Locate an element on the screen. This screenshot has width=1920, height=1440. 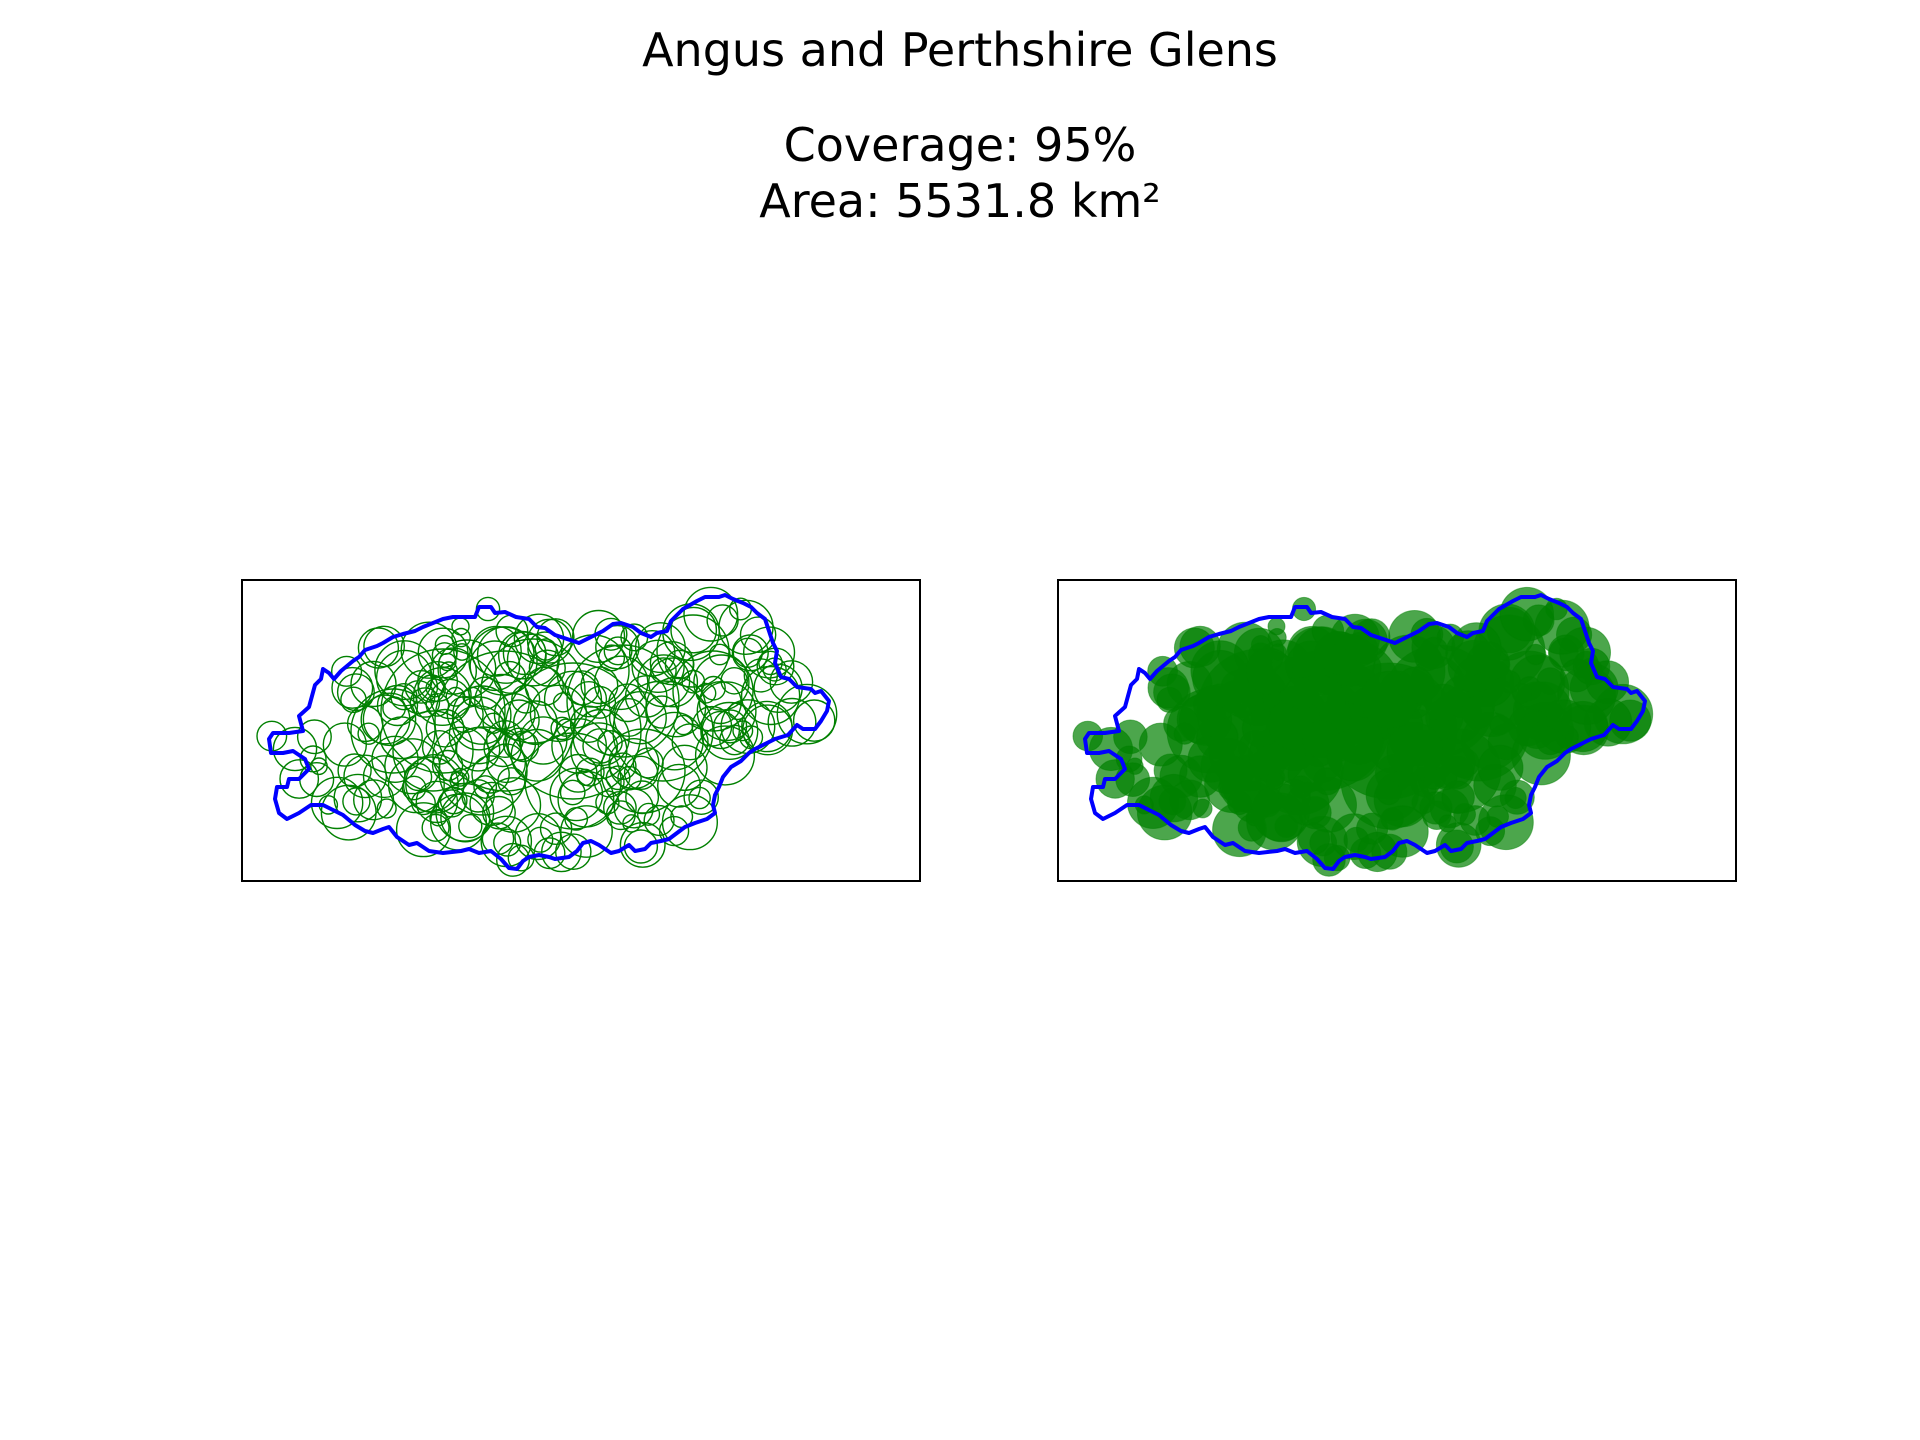
coverage-label: Coverage: 95% is located at coordinates (960, 145).